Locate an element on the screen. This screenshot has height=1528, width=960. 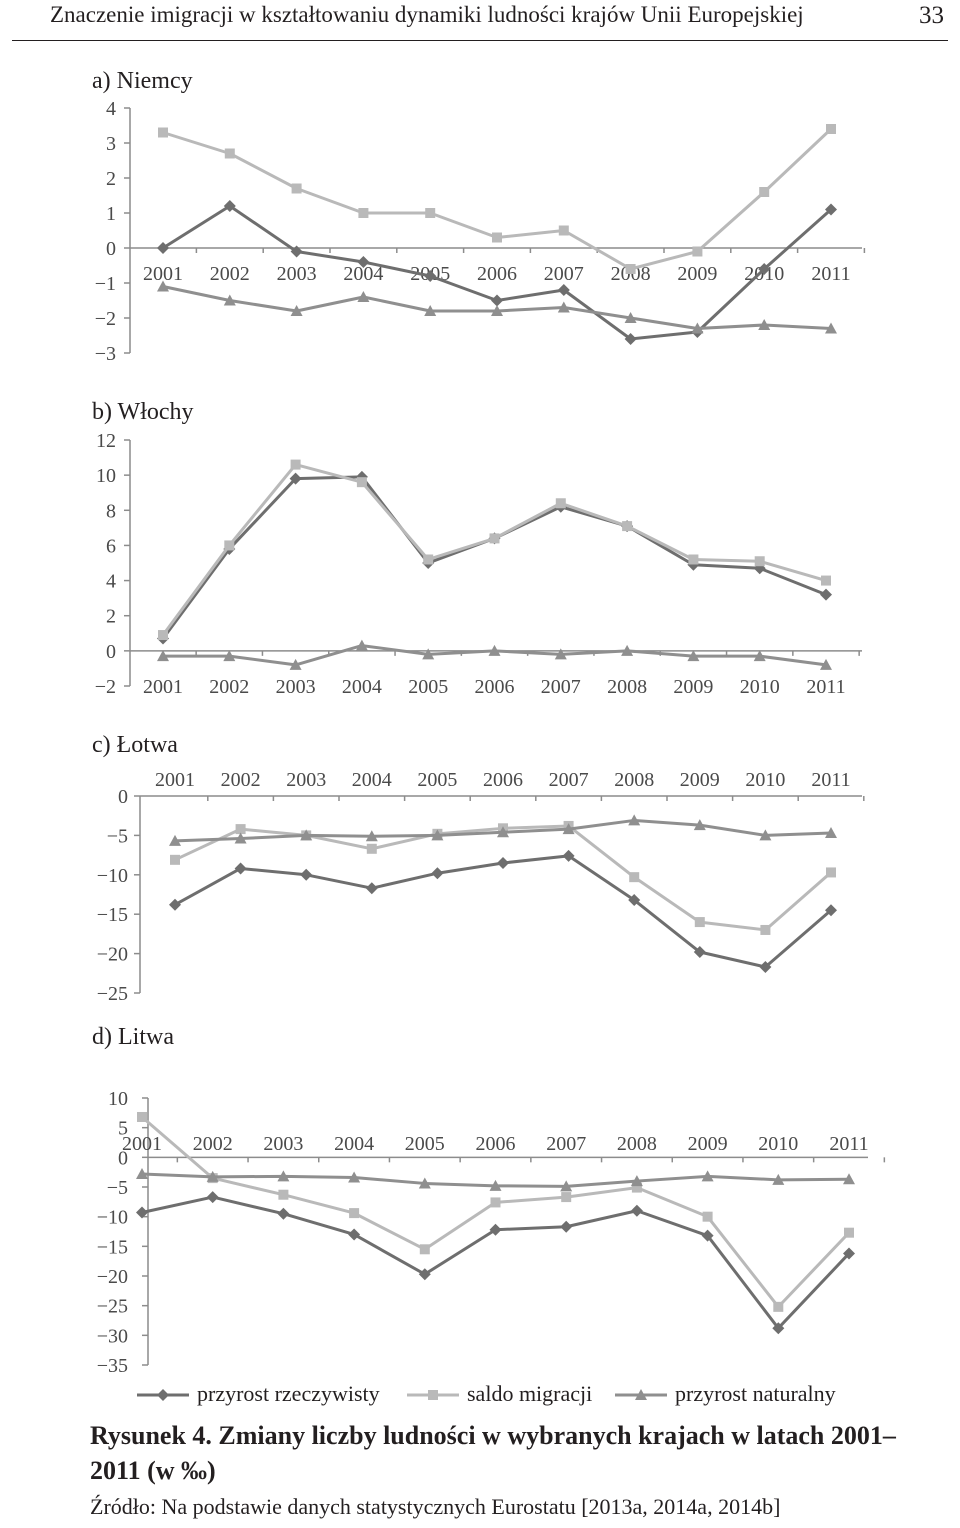
chart-title: b) Włochy is located at coordinates (143, 412).